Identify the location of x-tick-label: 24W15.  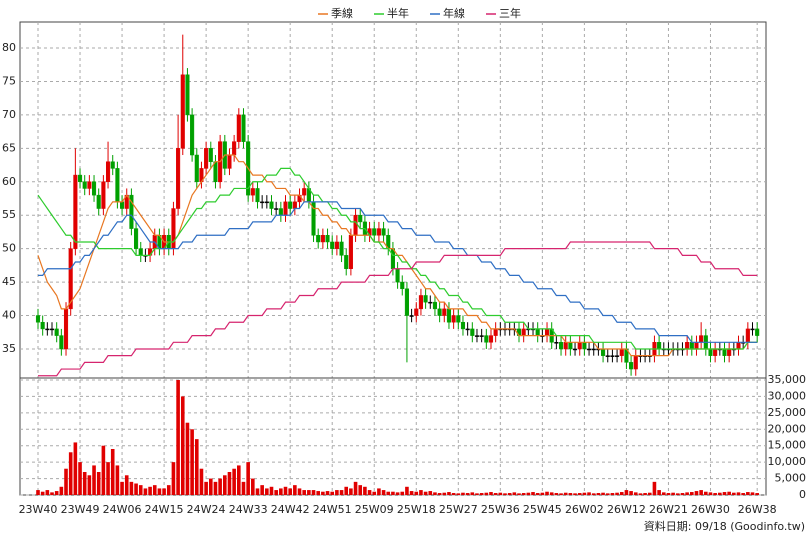
(164, 509).